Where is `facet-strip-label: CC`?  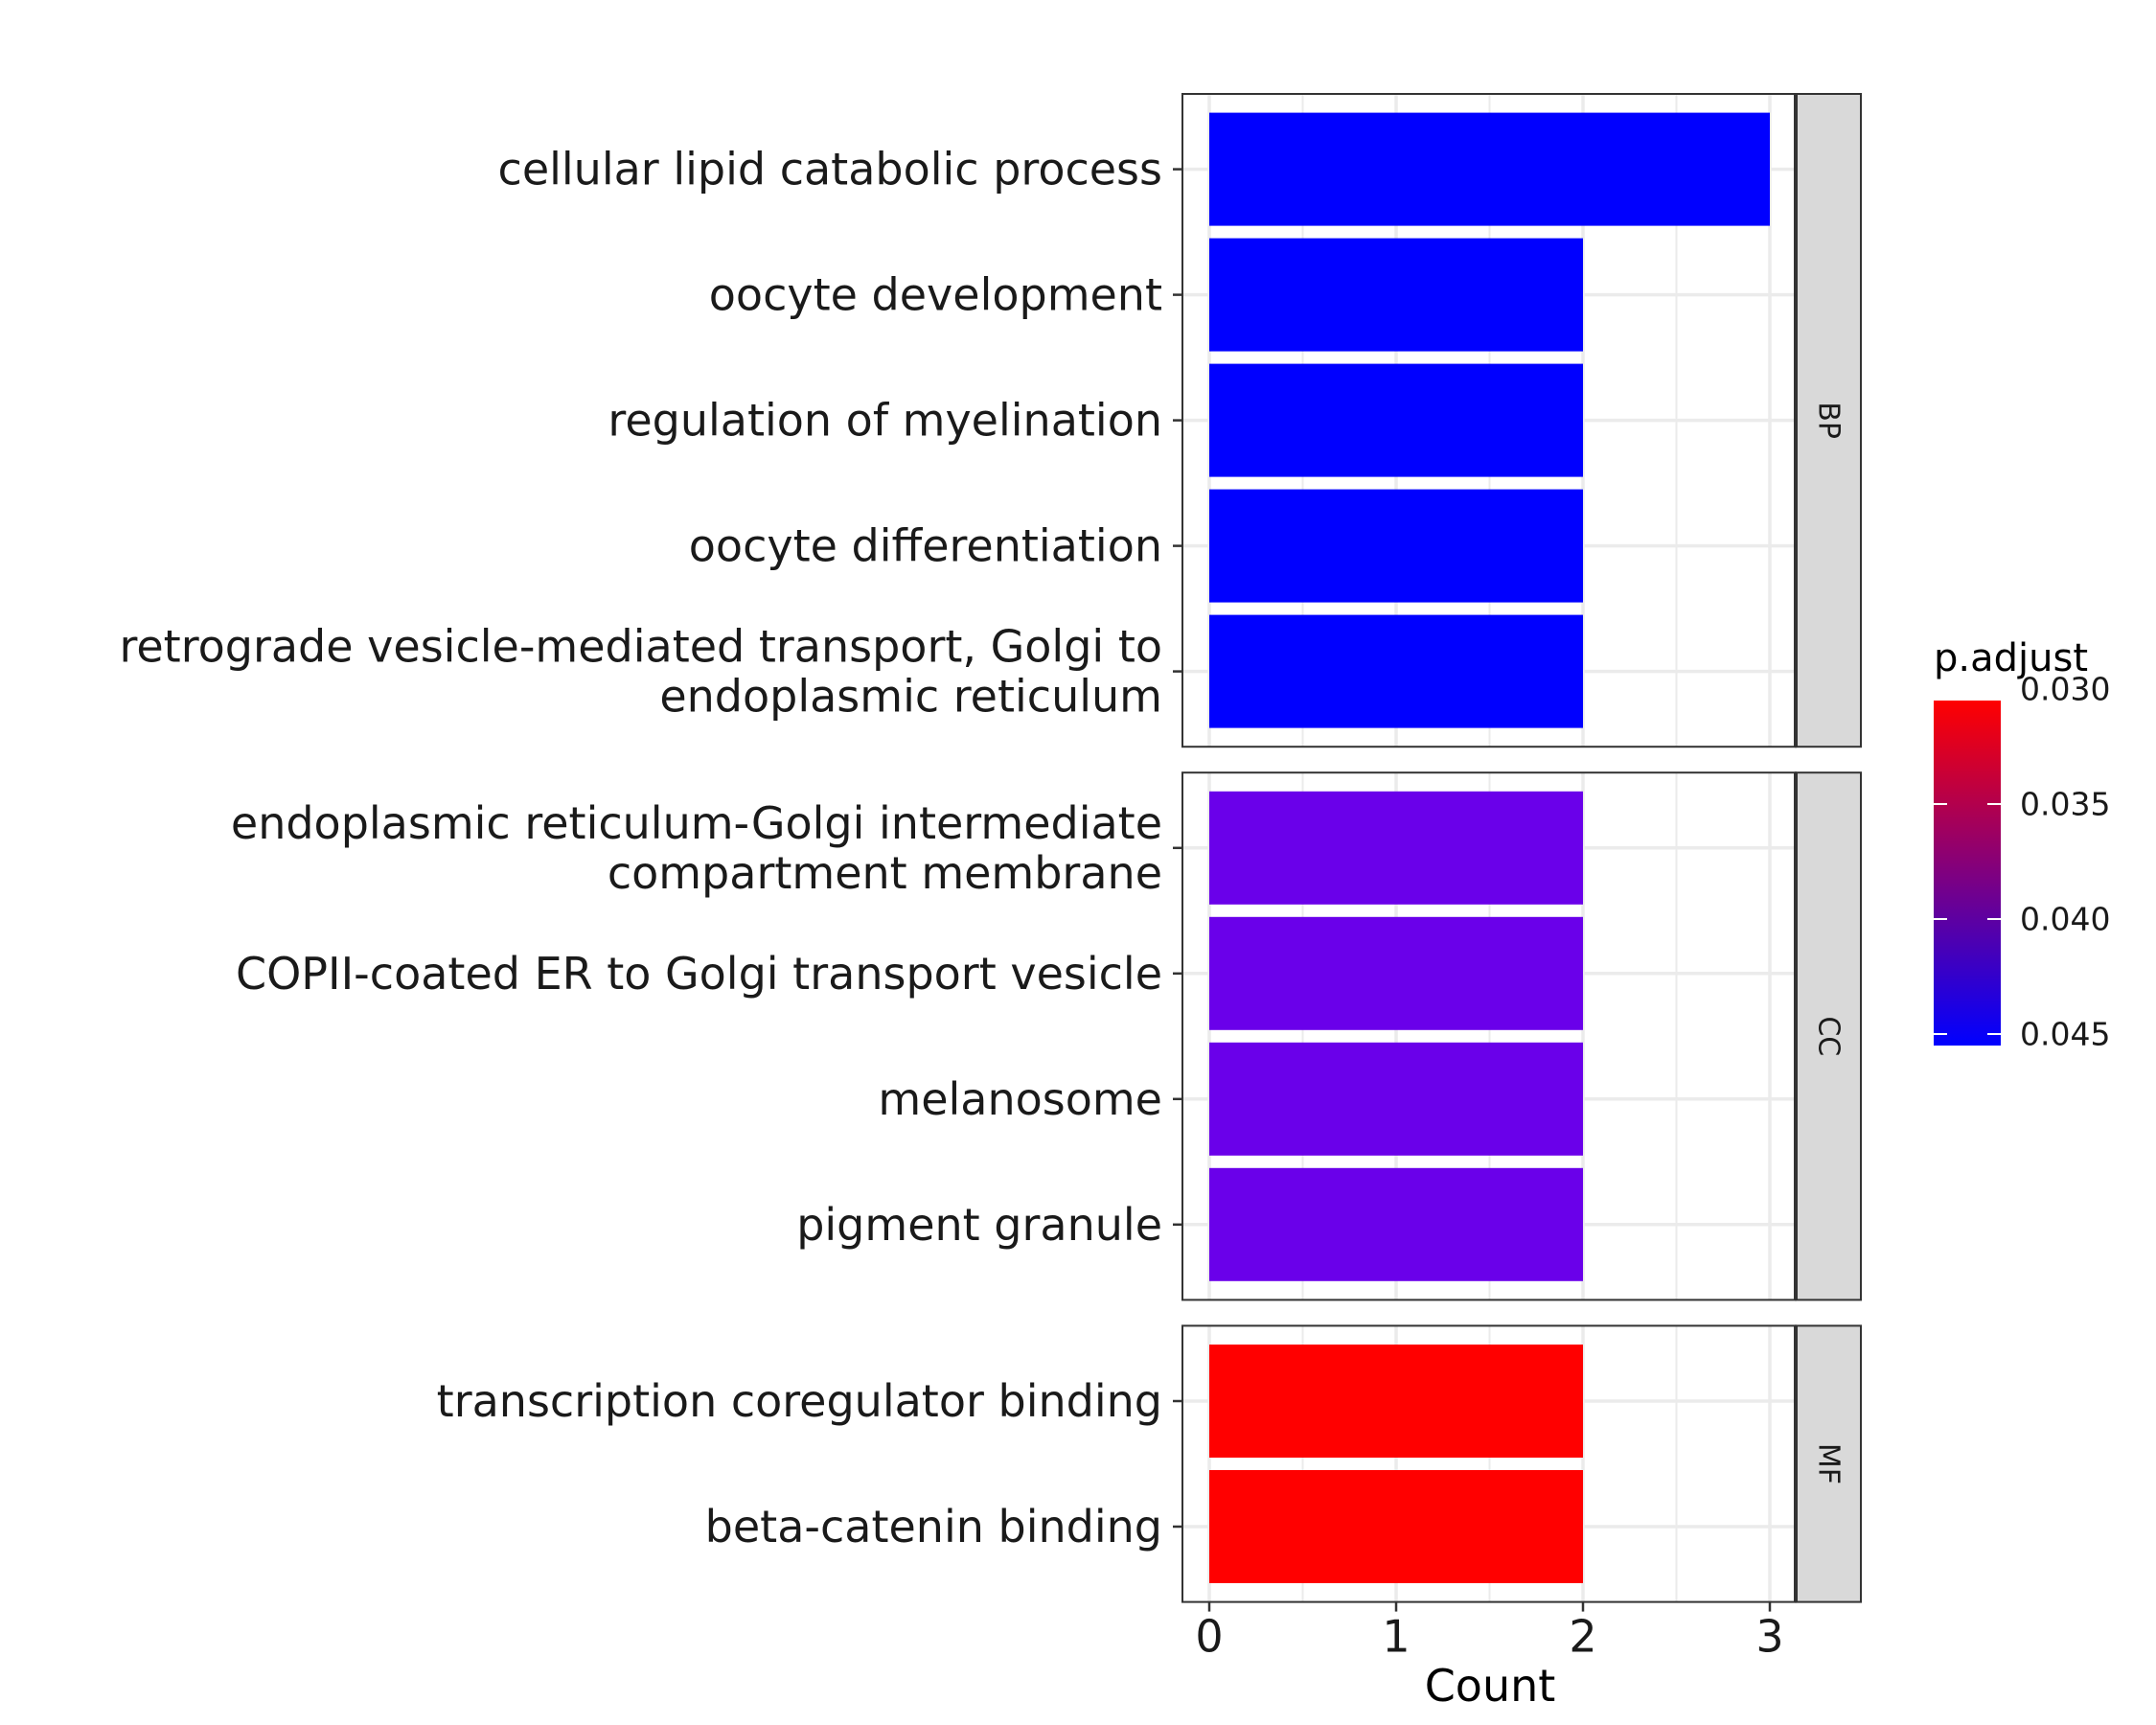
facet-strip-label: CC is located at coordinates (1829, 1036).